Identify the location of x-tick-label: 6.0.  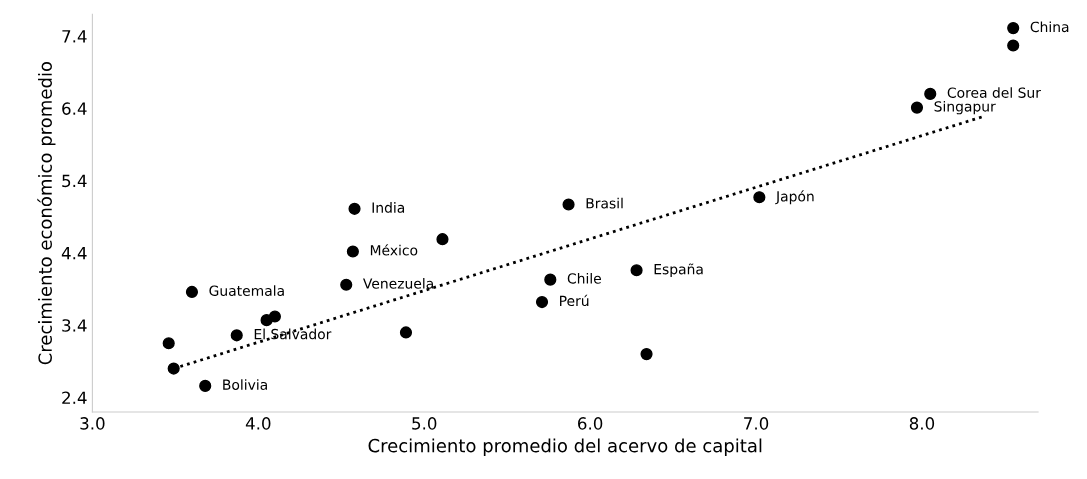
(590, 423).